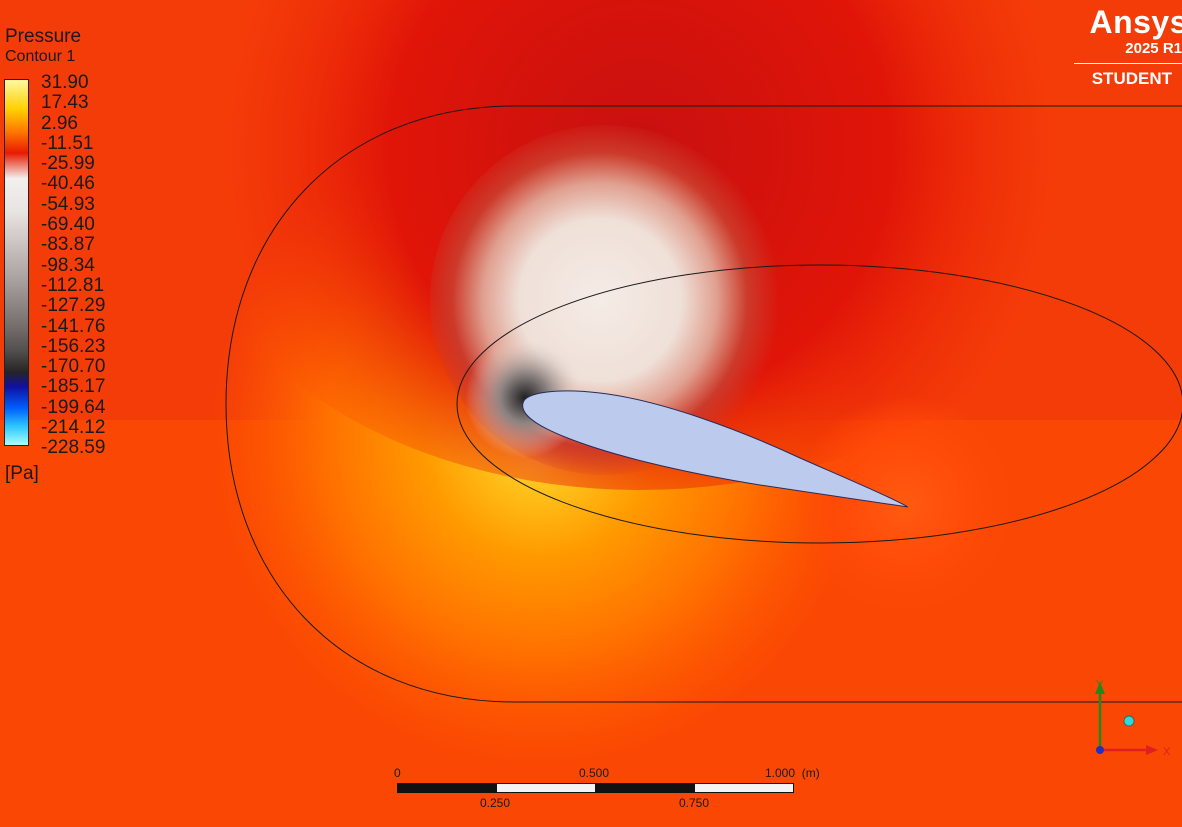  Describe the element at coordinates (1100, 685) in the screenshot. I see `y-axis-label: Y` at that location.